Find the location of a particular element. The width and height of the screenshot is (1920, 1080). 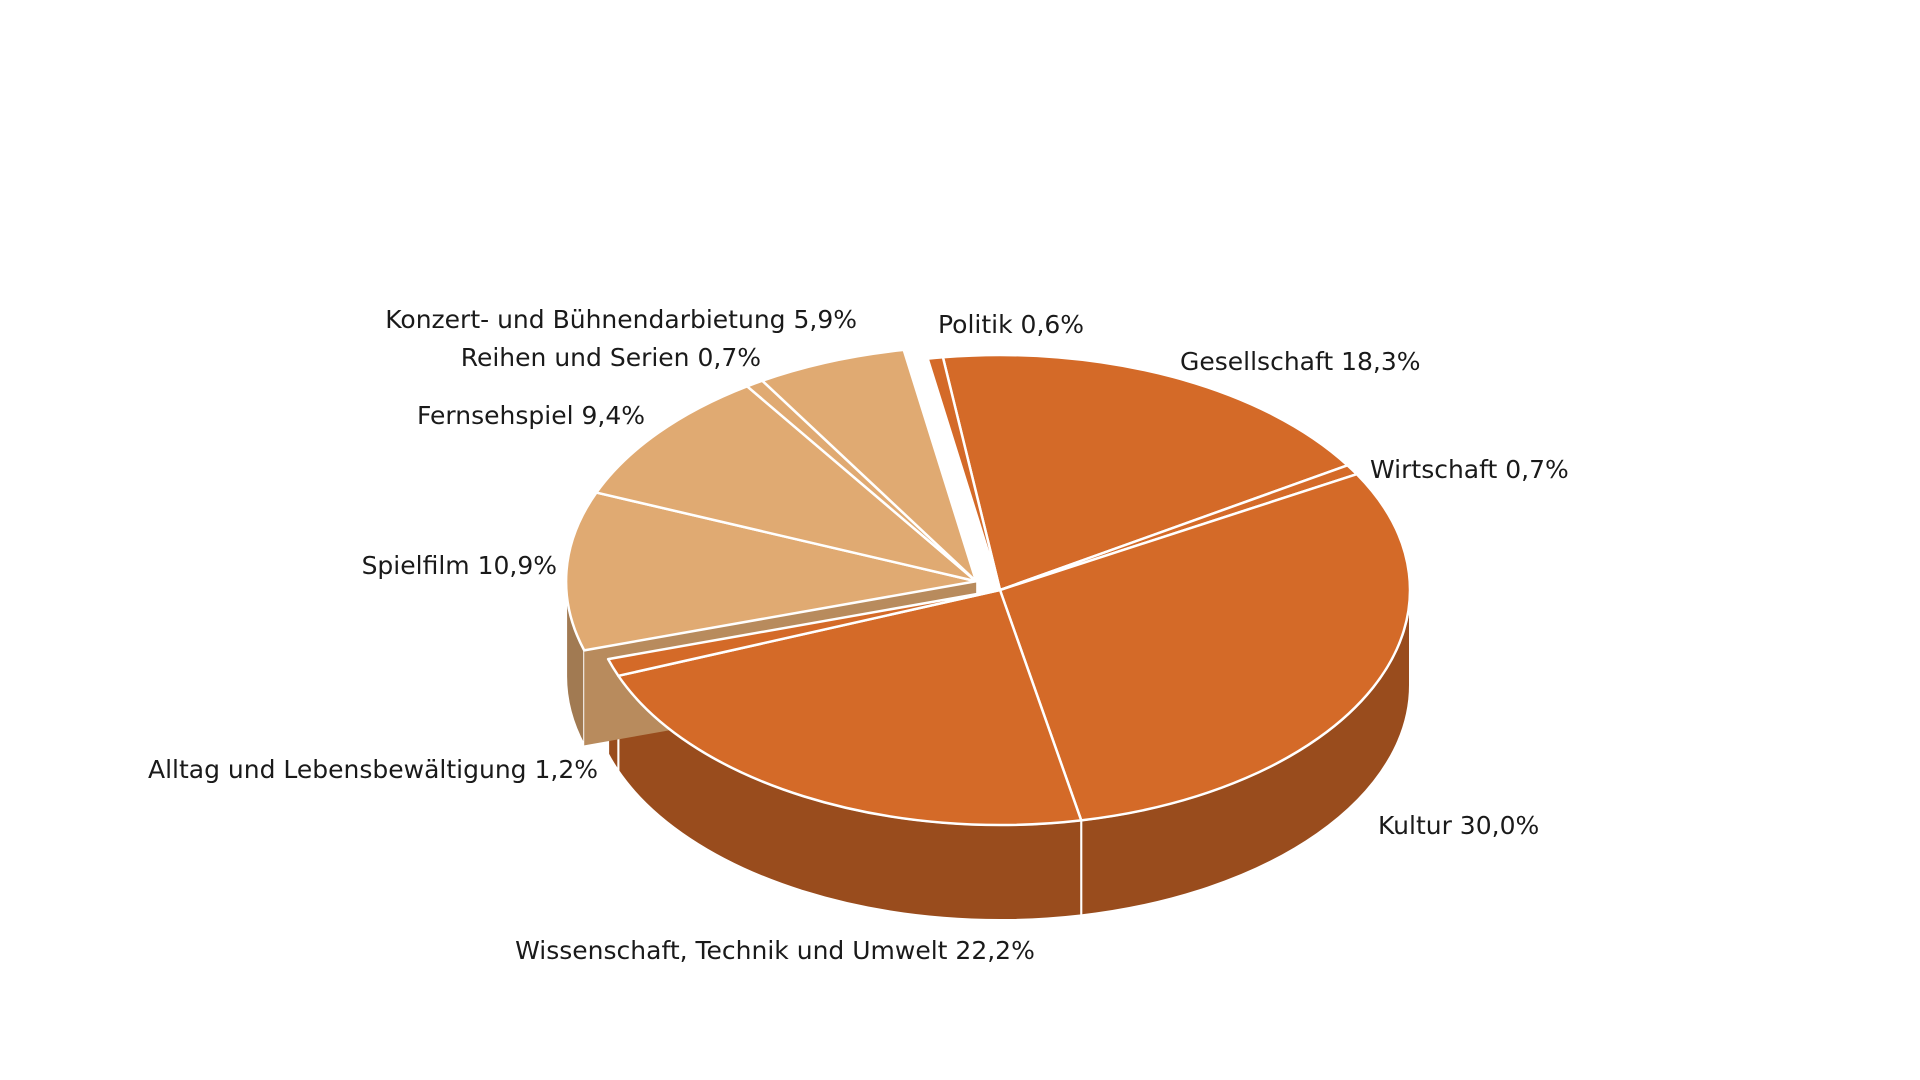

slice-label: Fernsehspiel 9,4% is located at coordinates (531, 415).